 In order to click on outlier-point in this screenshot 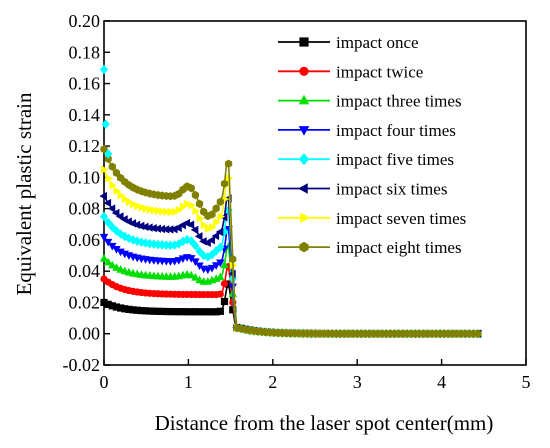, I will do `click(108, 154)`.